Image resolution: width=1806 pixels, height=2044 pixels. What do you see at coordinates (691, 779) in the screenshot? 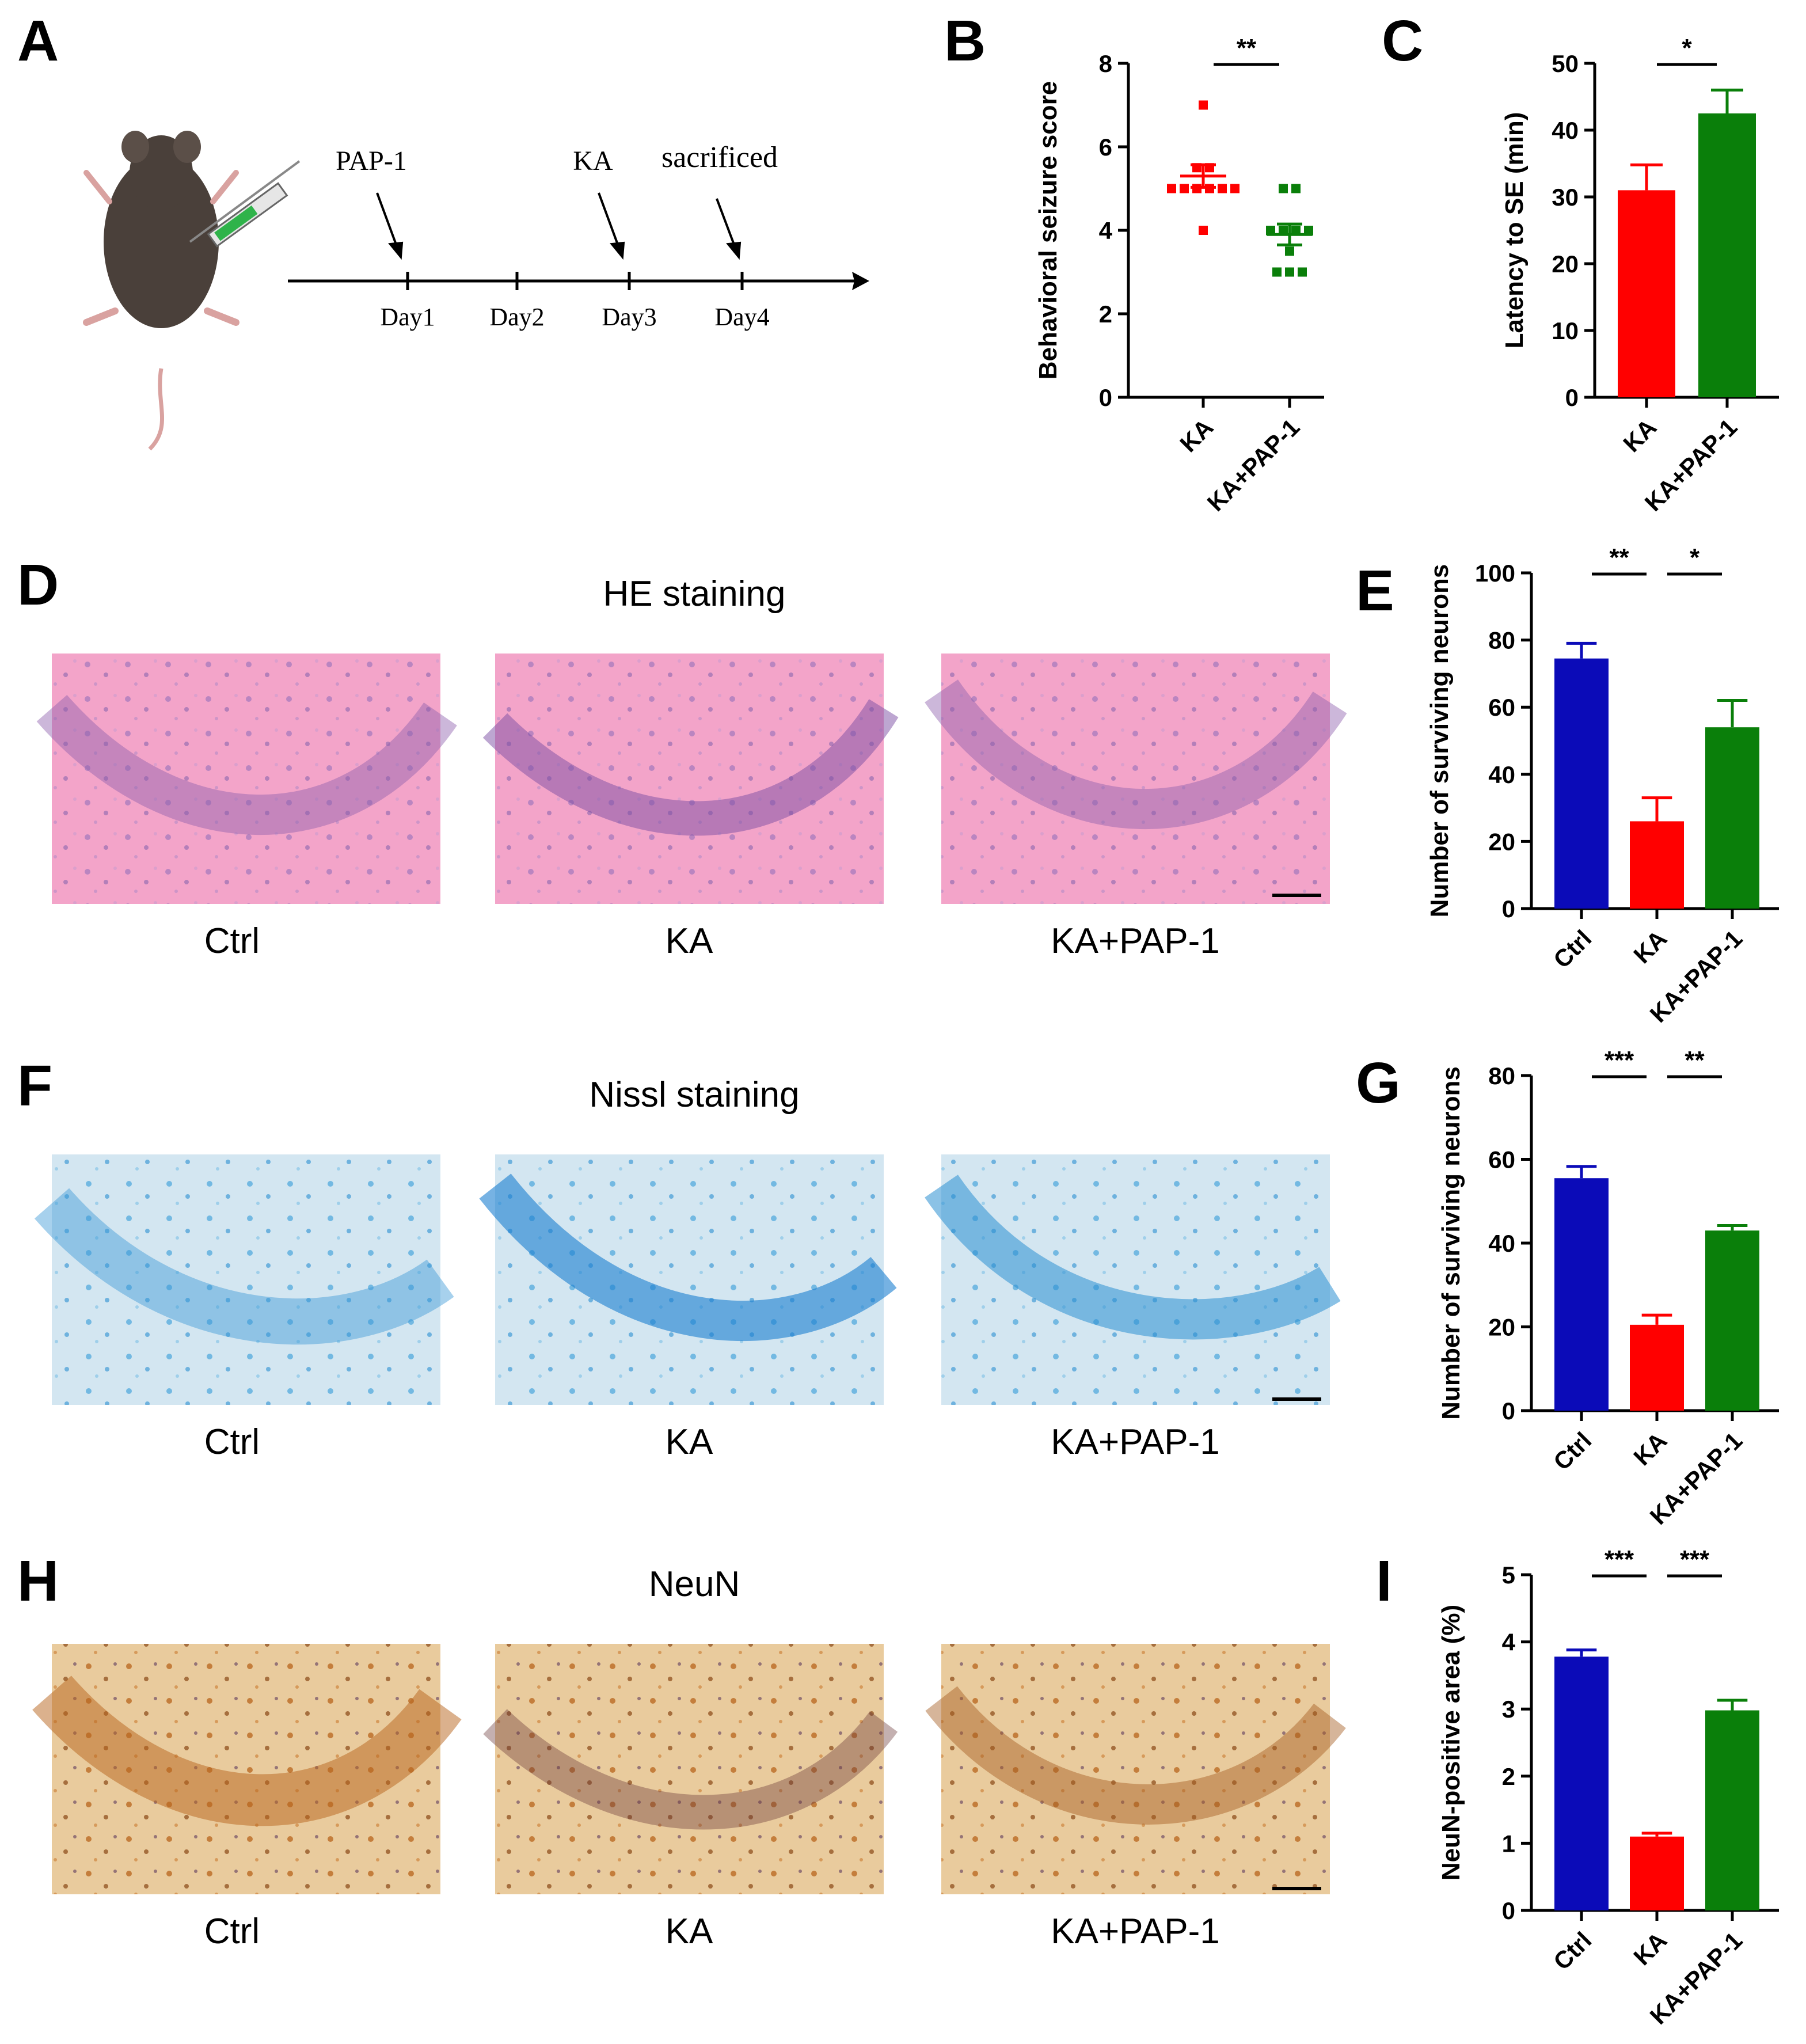
I see `he-micrographs` at bounding box center [691, 779].